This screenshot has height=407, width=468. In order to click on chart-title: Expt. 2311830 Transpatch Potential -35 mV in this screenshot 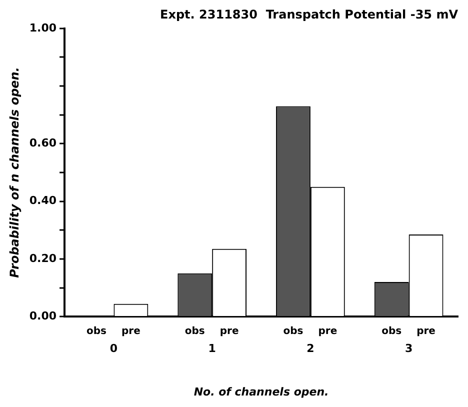, I will do `click(309, 14)`.